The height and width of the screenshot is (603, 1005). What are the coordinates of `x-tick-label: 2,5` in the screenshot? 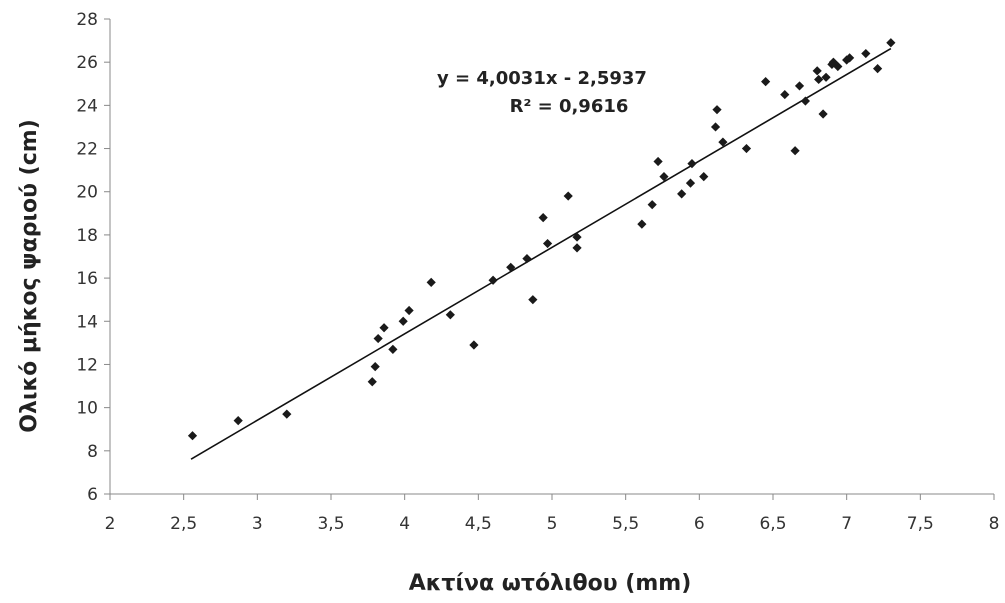 It's located at (183, 524).